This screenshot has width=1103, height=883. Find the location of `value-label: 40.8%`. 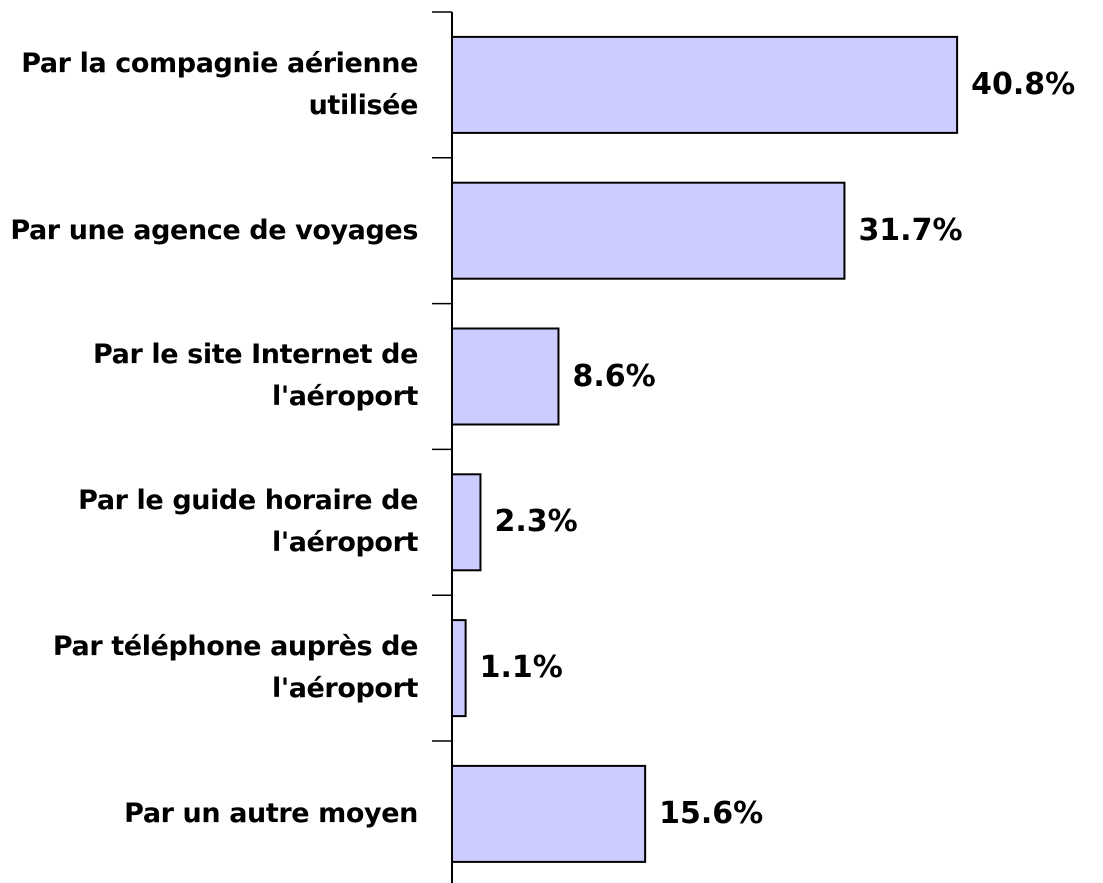

value-label: 40.8% is located at coordinates (1023, 84).